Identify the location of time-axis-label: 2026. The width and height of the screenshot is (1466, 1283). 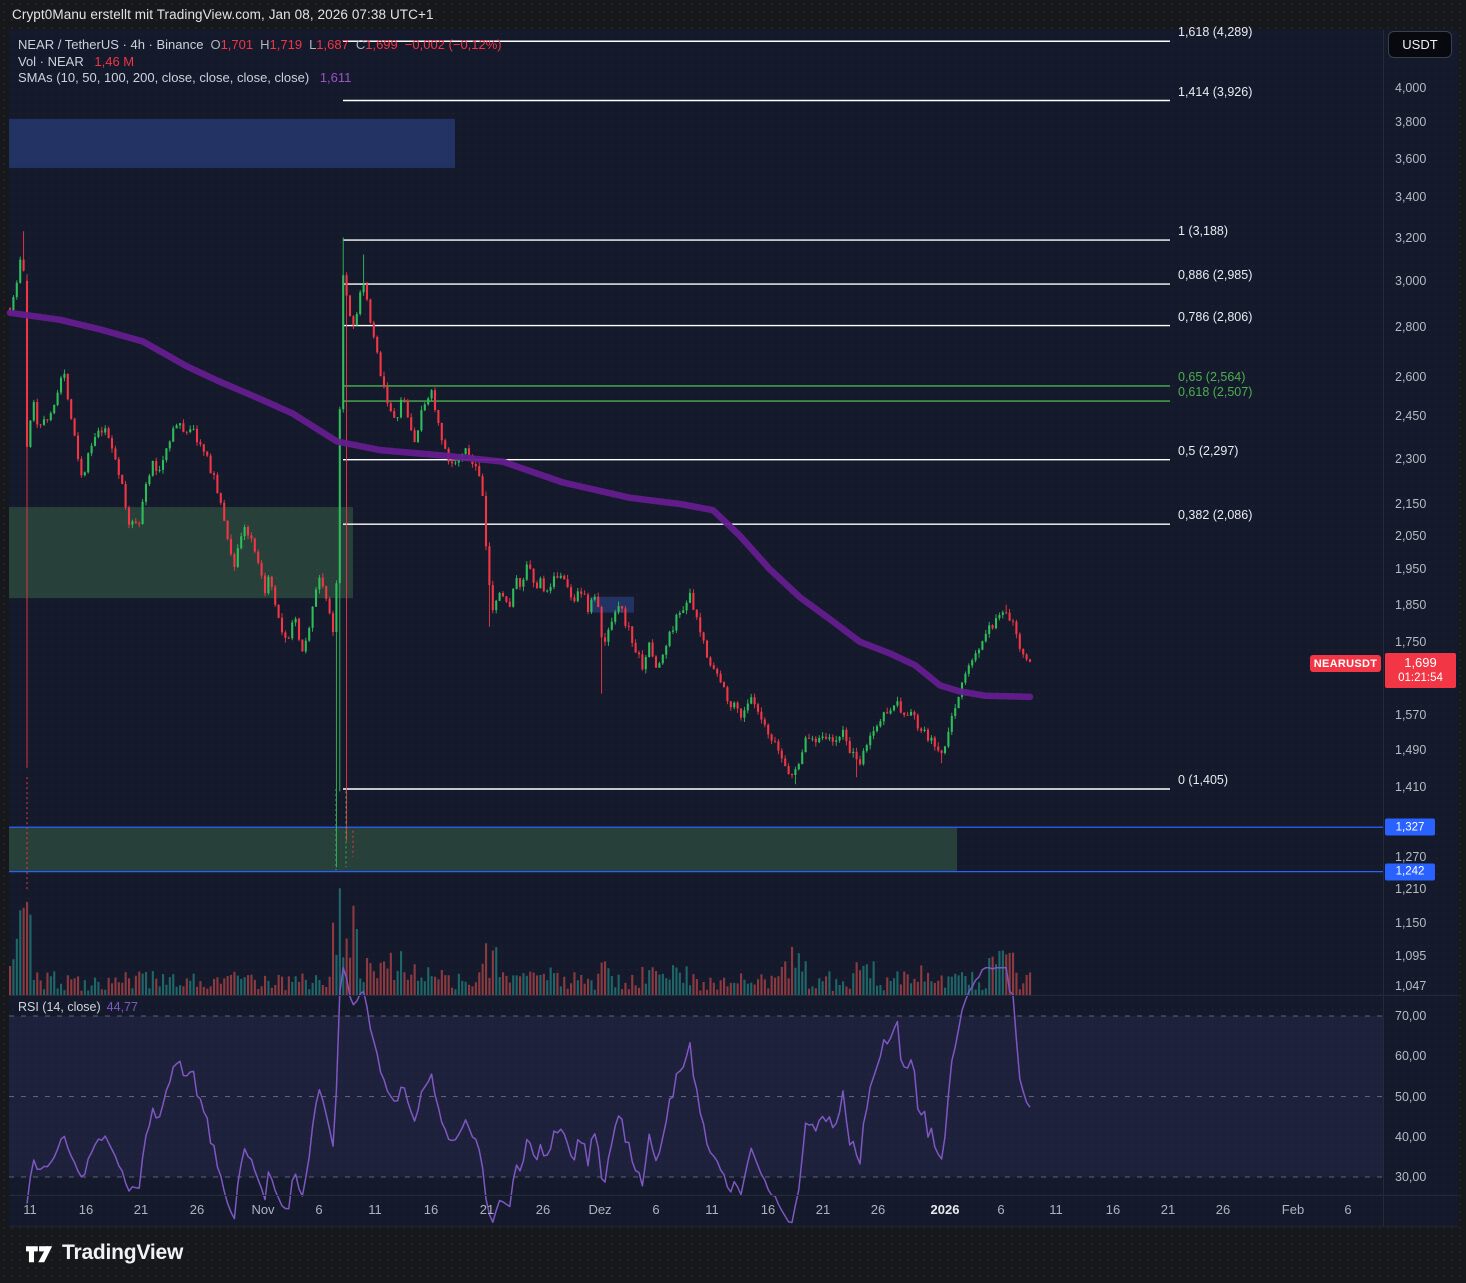
(945, 1209).